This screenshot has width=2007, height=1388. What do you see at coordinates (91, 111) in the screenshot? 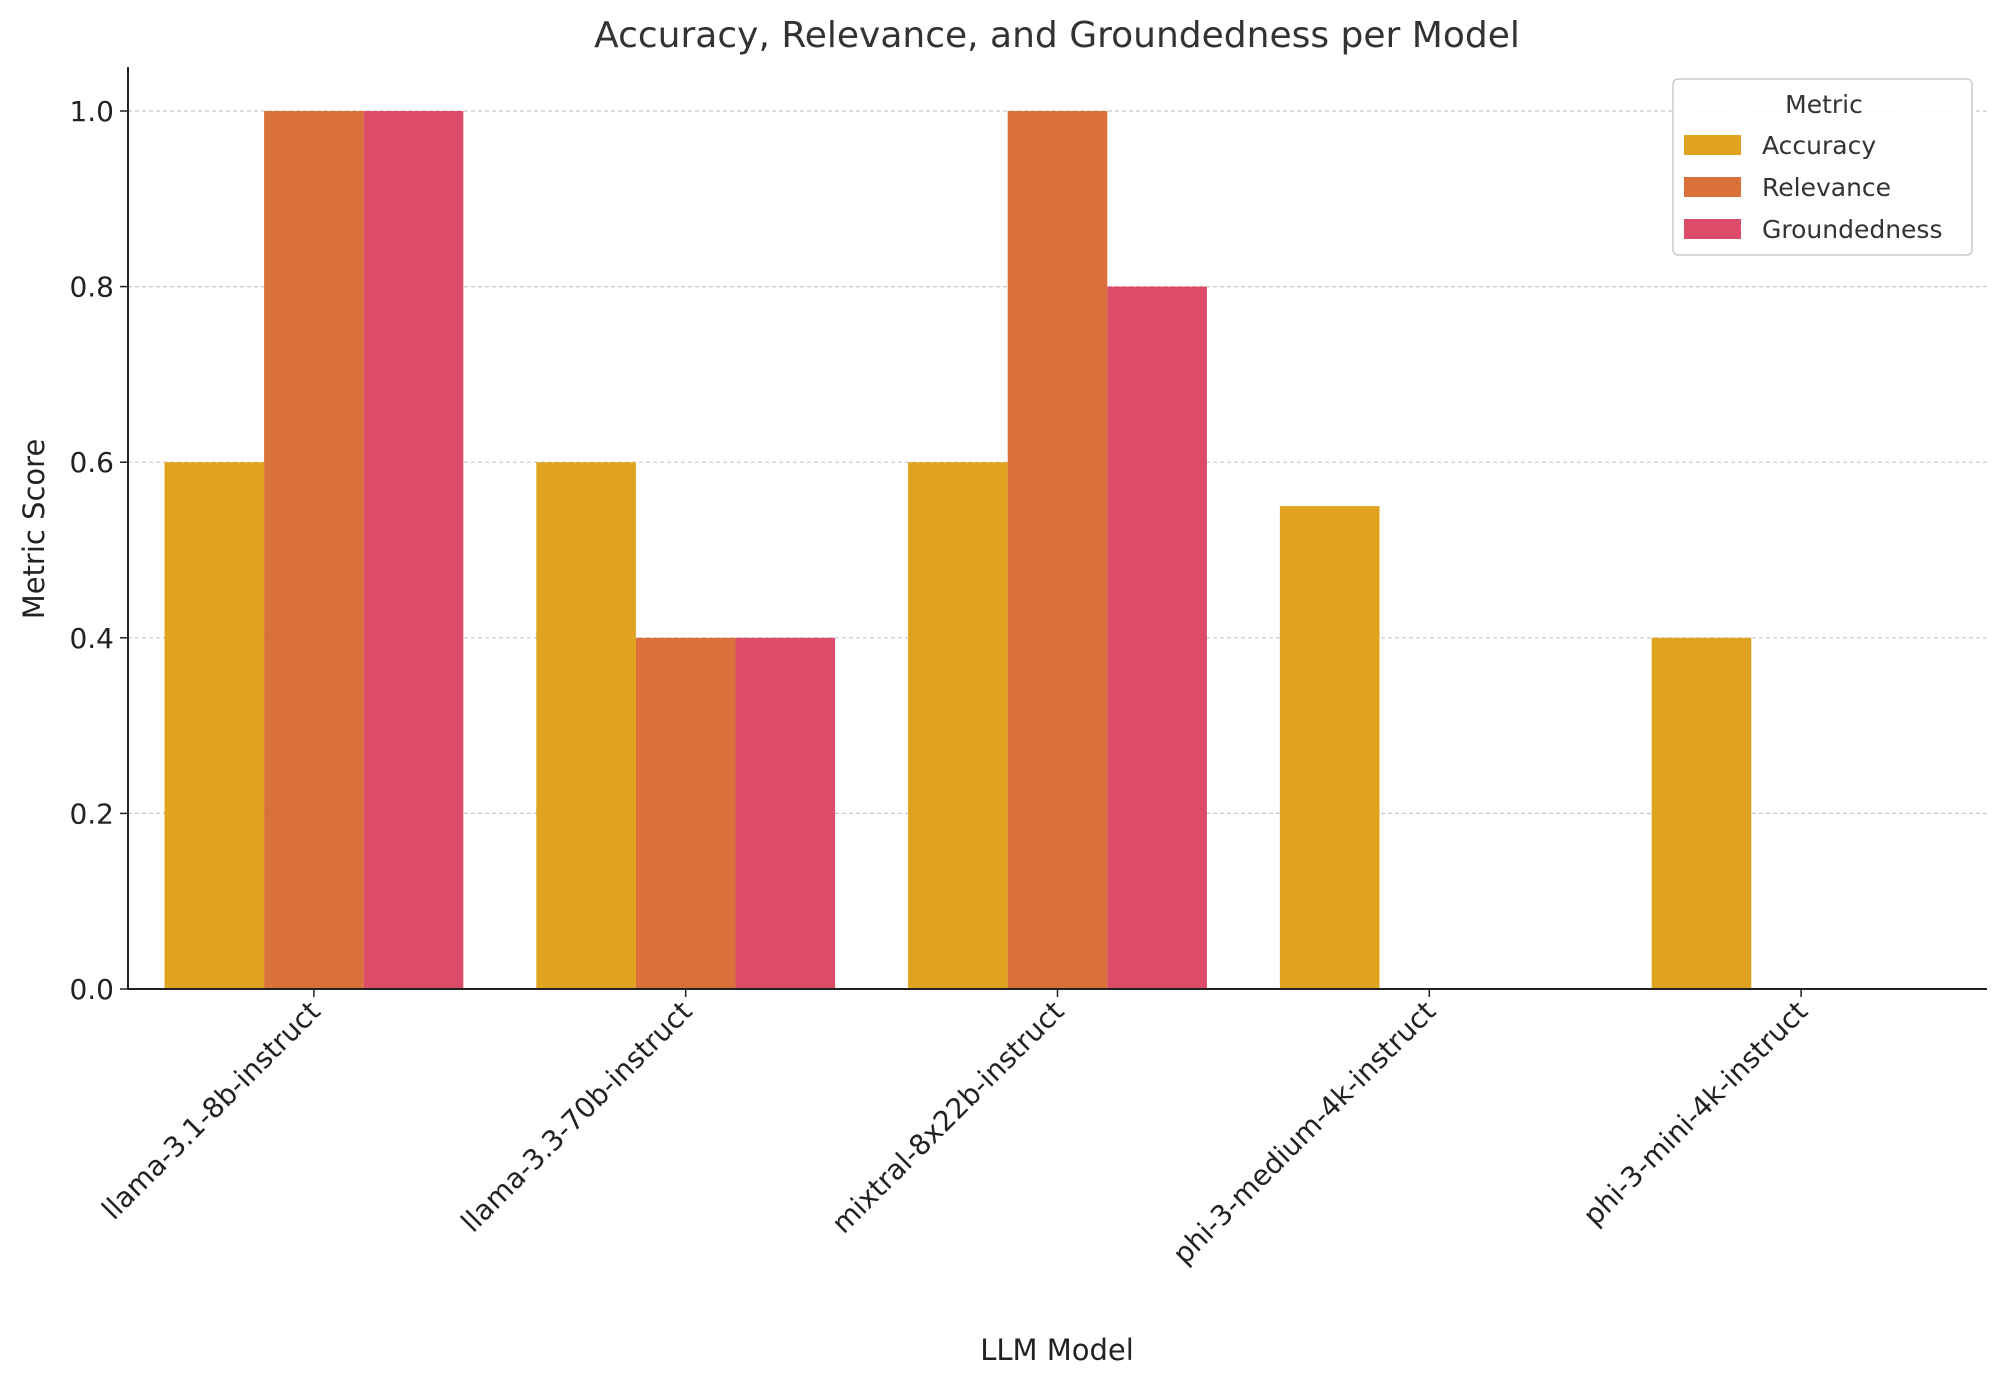
I see `y-tick-label: 1.0` at bounding box center [91, 111].